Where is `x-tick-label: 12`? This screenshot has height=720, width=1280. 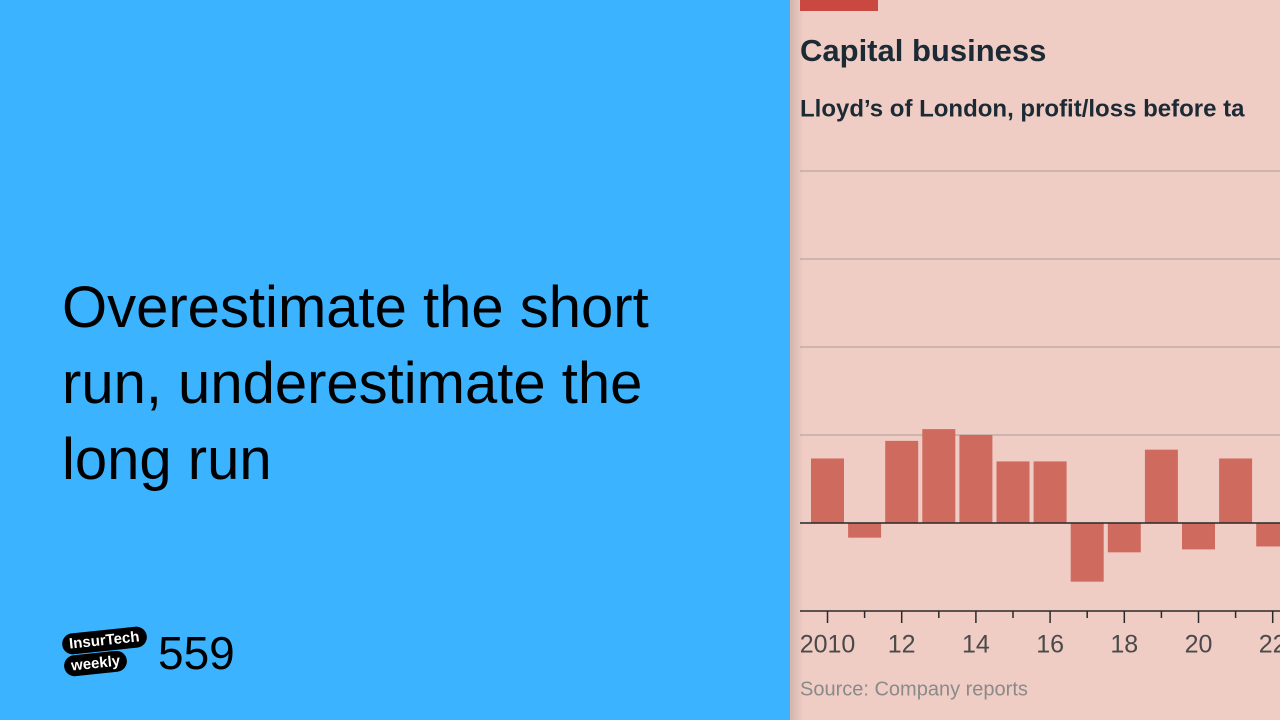
x-tick-label: 12 is located at coordinates (902, 645).